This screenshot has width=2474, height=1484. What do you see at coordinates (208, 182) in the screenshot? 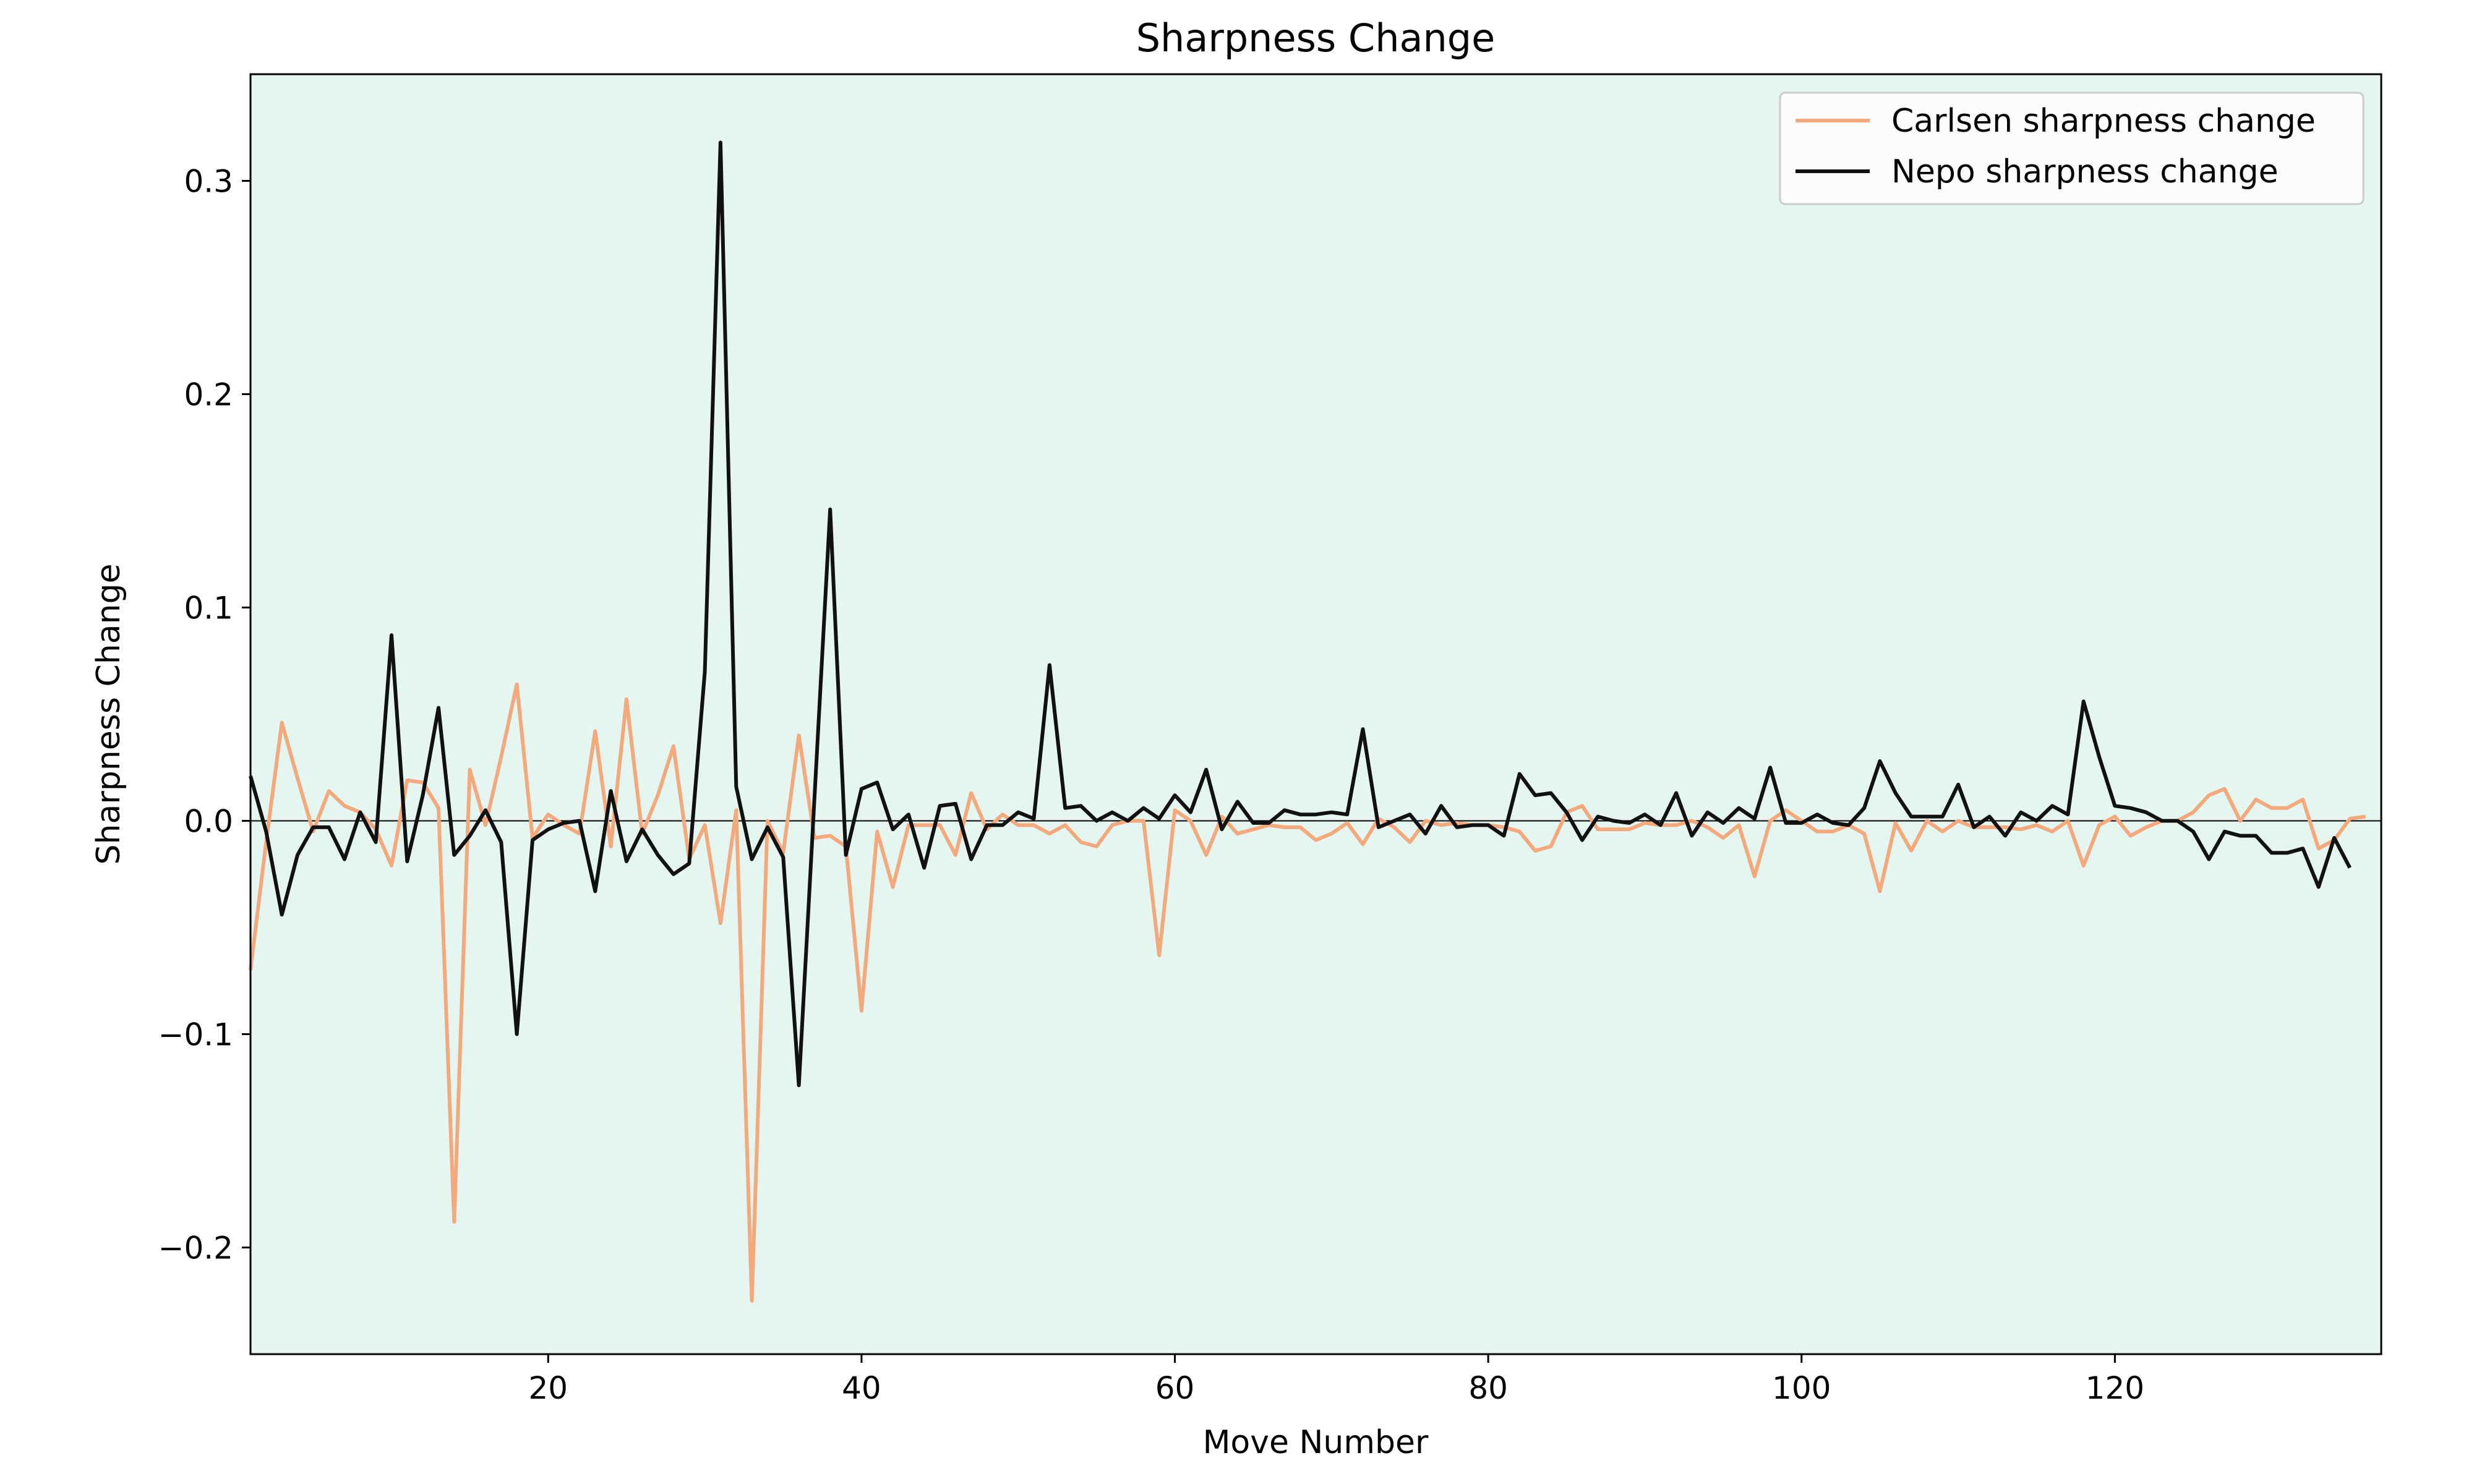
I see `y-tick-label: 0.3` at bounding box center [208, 182].